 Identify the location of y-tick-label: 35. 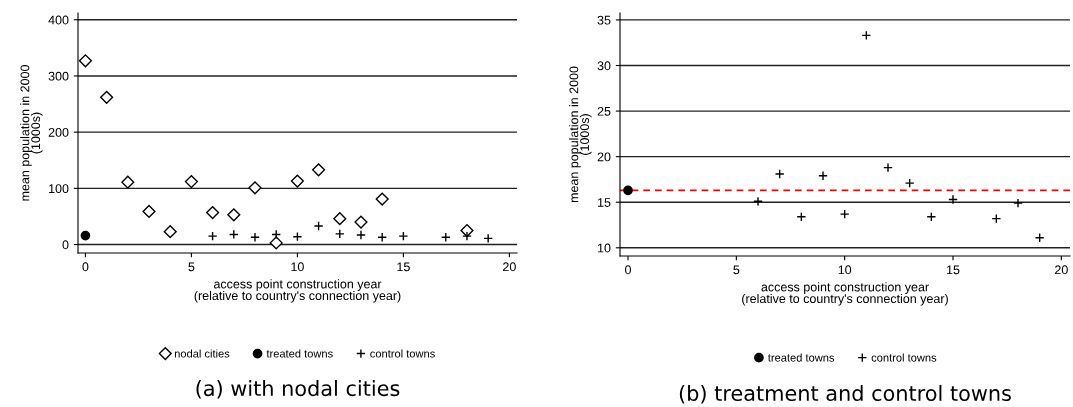
(604, 20).